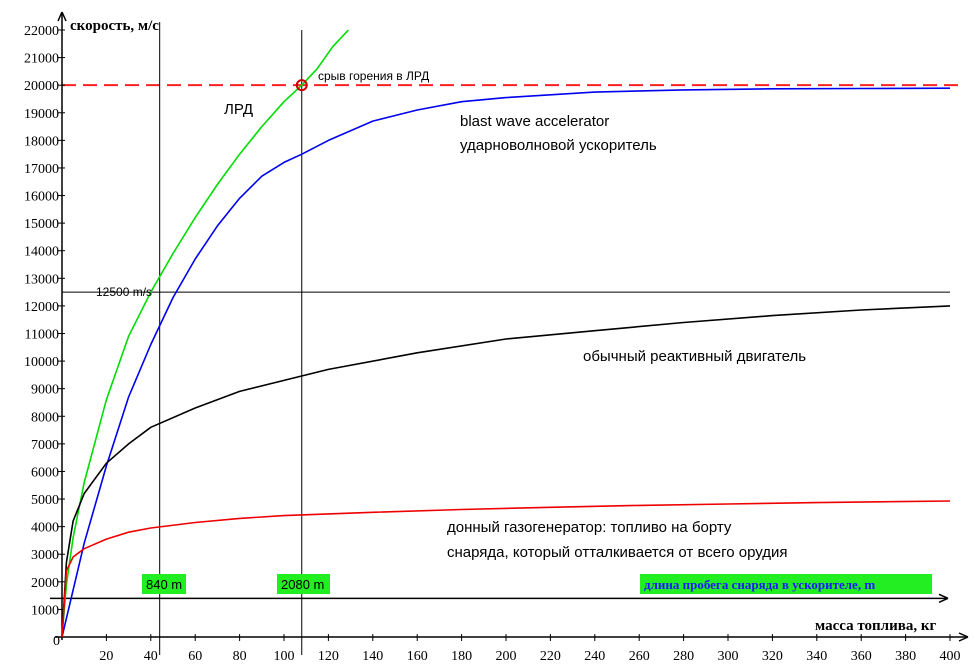  What do you see at coordinates (45, 472) in the screenshot?
I see `y-tick-label: 6000` at bounding box center [45, 472].